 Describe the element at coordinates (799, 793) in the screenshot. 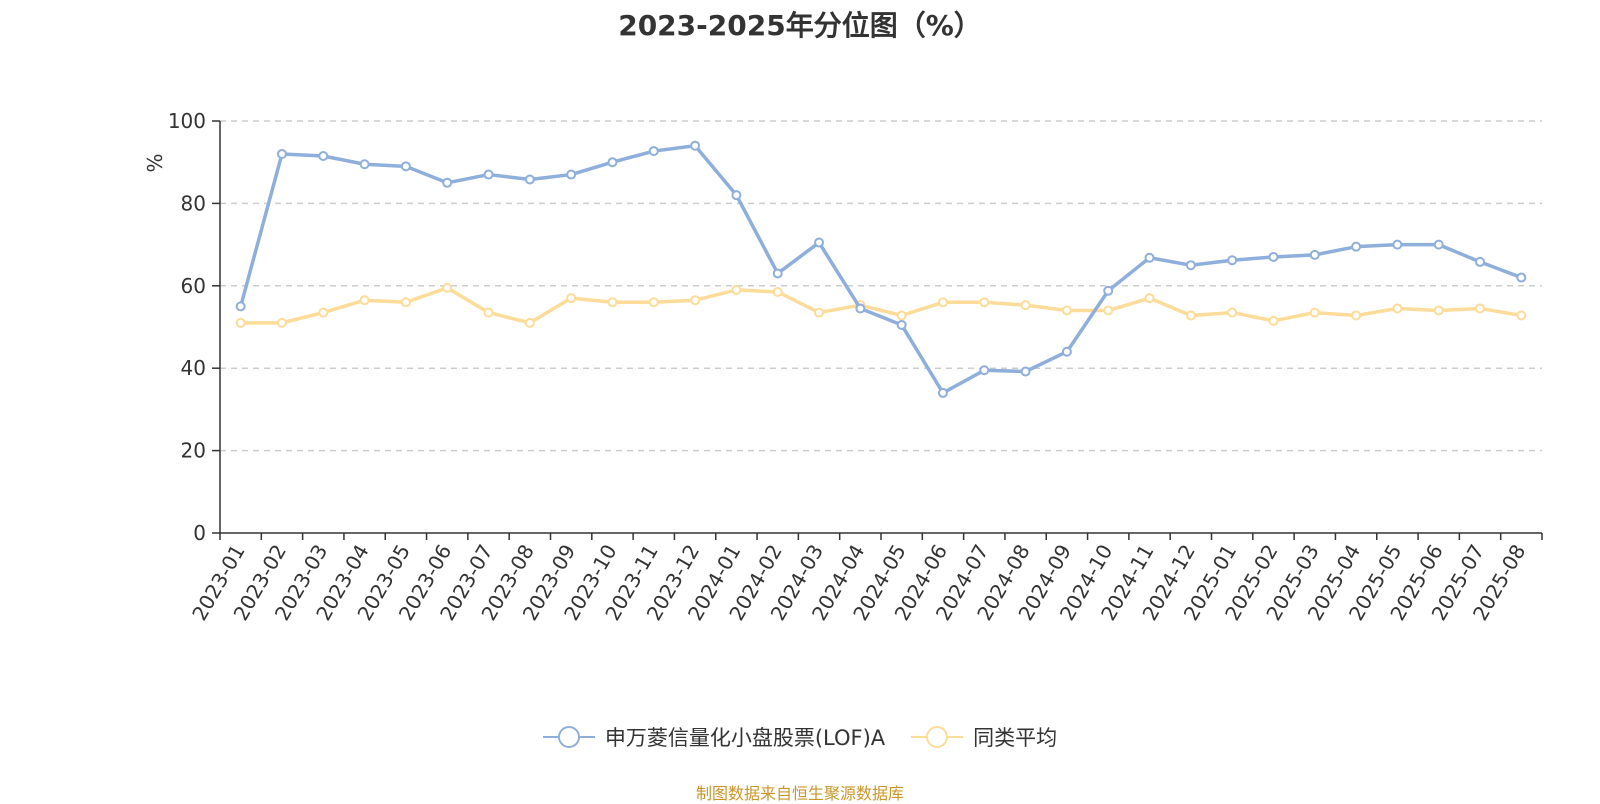

I see `source-note: 制图数据来自恒生聚源数据库` at that location.